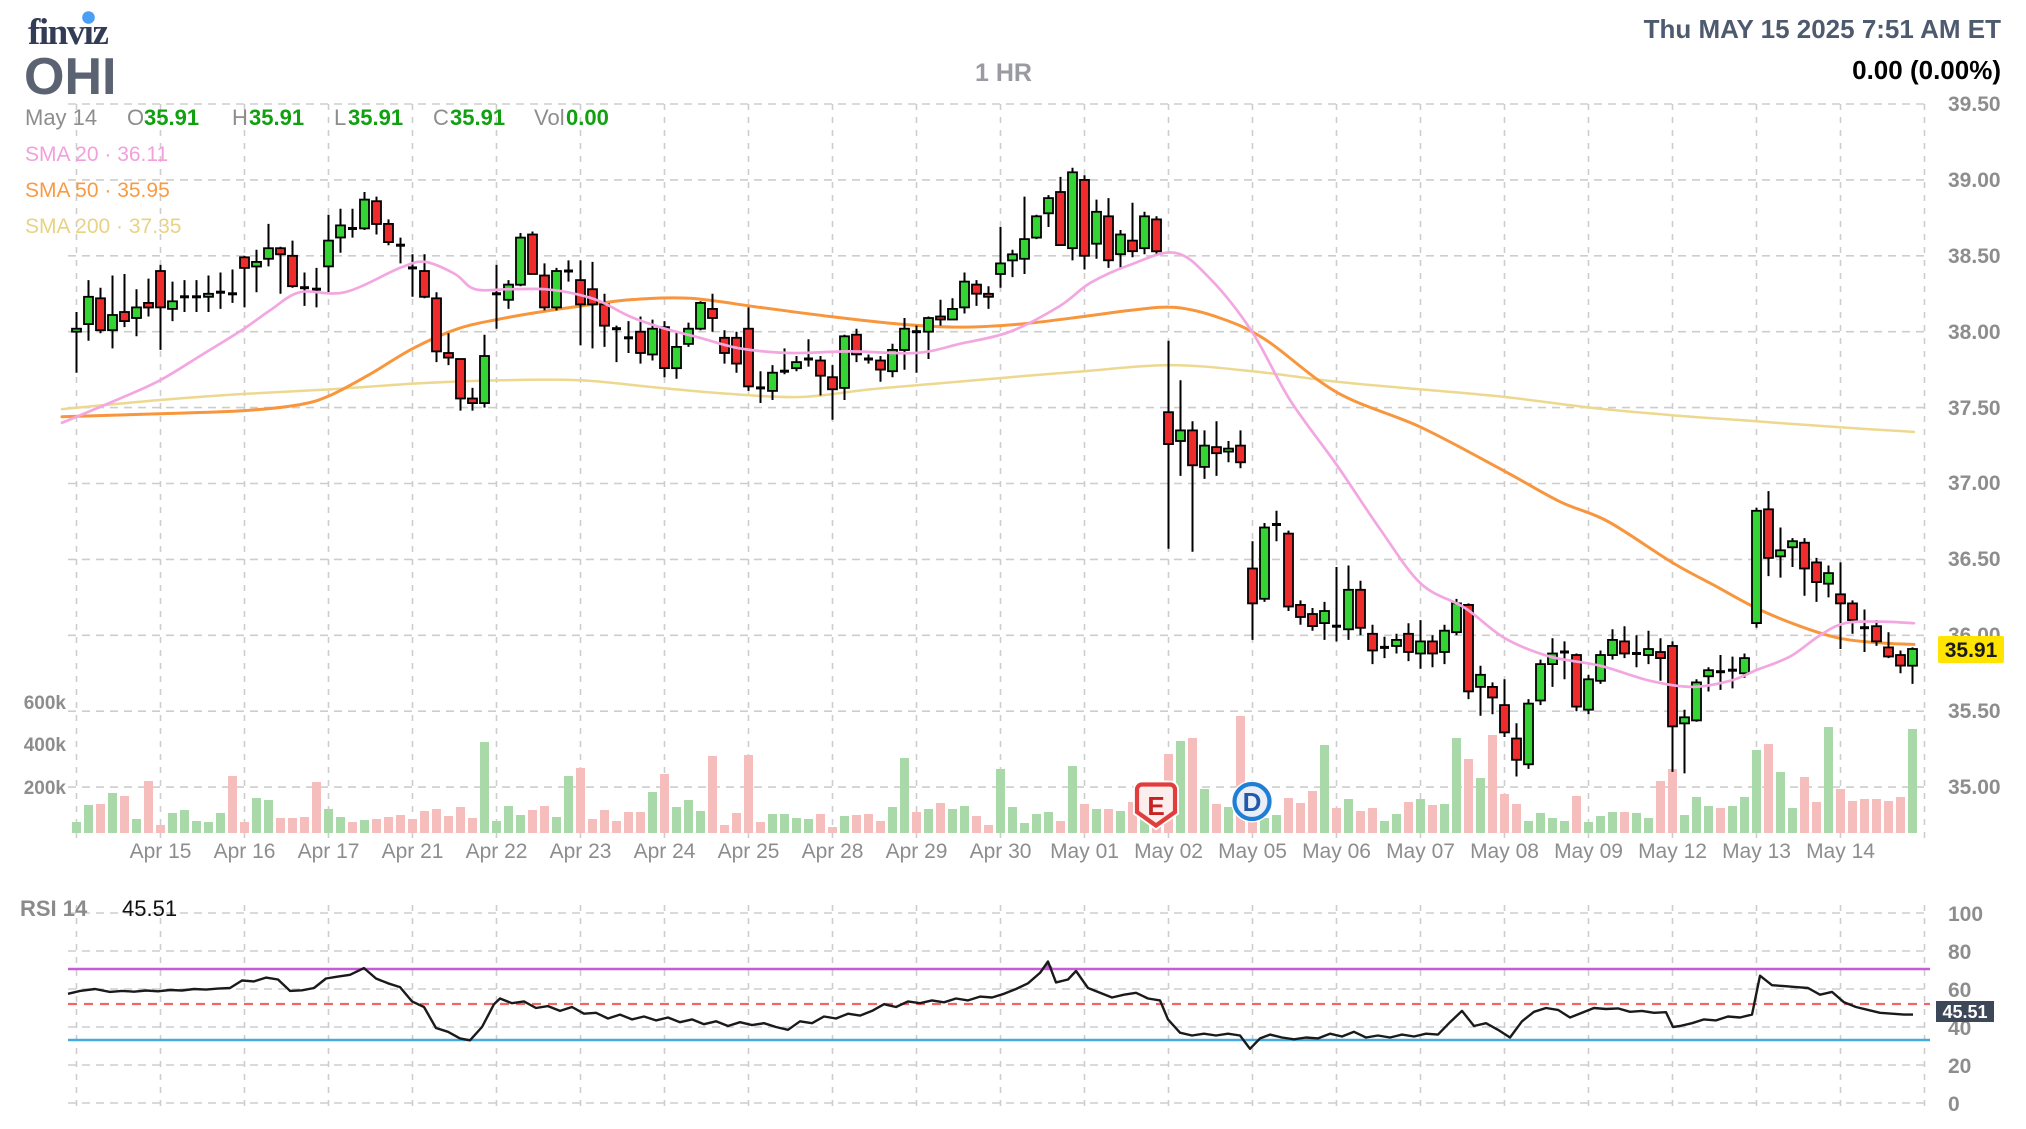 The height and width of the screenshot is (1129, 2026). I want to click on svg-text: 400k, so click(45, 745).